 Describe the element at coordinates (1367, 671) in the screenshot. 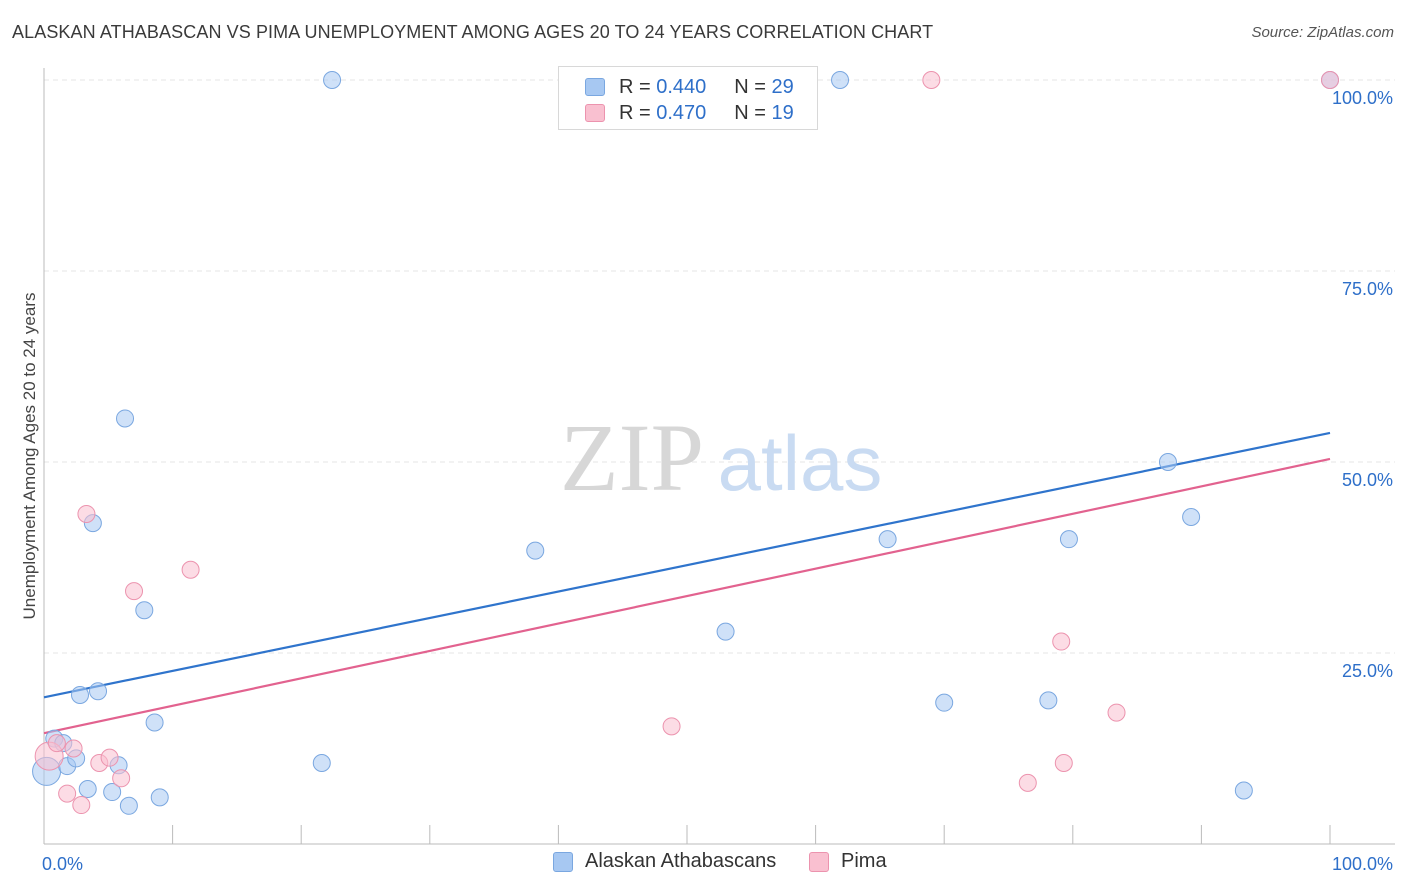

I see `y-tick-label: 25.0%` at that location.